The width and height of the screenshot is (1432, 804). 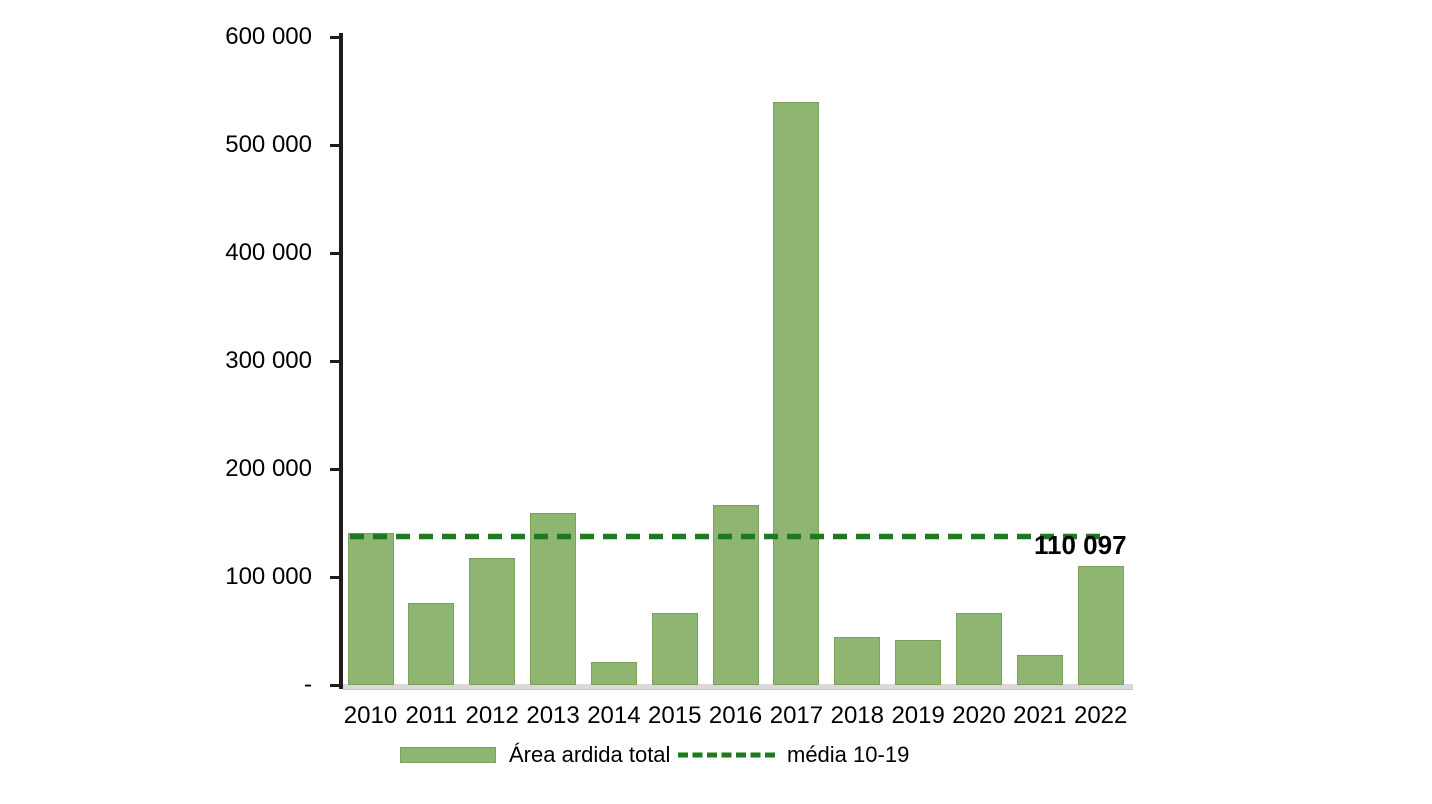 I want to click on y-axis-label: 500 000, so click(x=268, y=144).